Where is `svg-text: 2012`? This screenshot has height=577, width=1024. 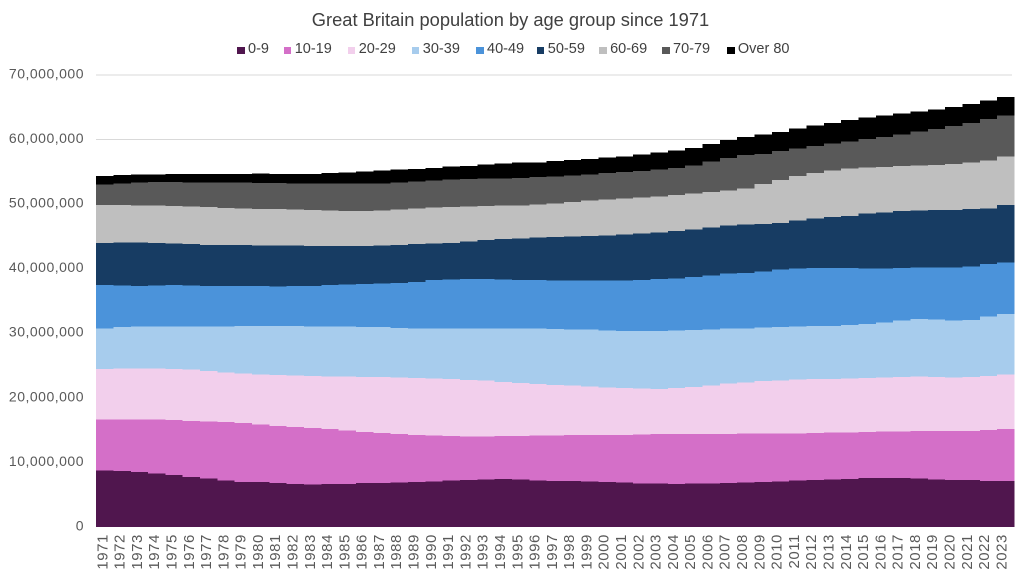 svg-text: 2012 is located at coordinates (811, 551).